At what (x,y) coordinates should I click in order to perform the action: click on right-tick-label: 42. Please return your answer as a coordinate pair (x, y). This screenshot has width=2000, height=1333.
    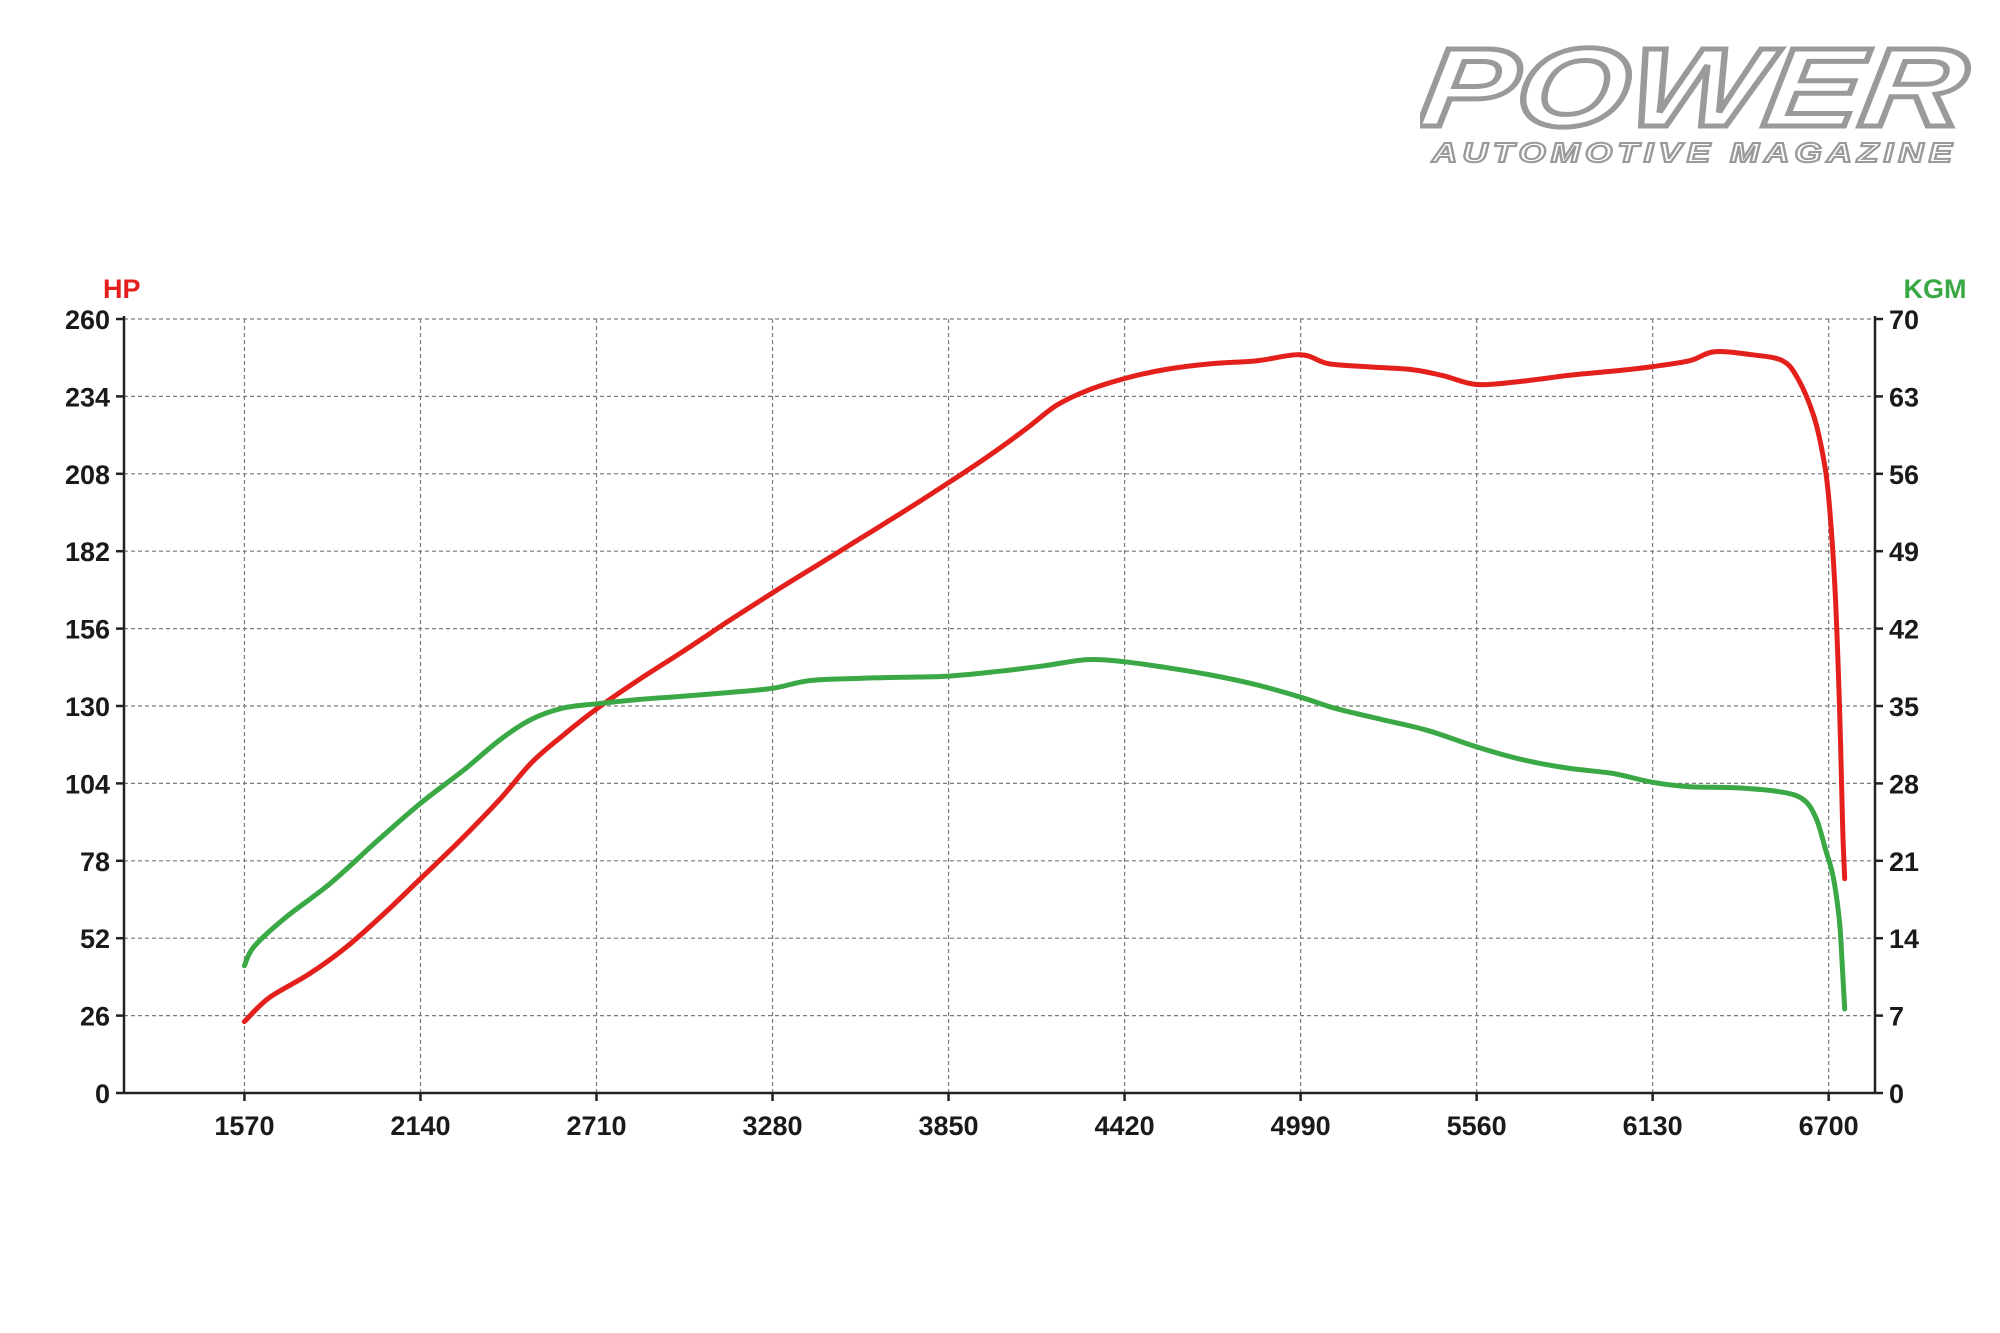
    Looking at the image, I should click on (1904, 630).